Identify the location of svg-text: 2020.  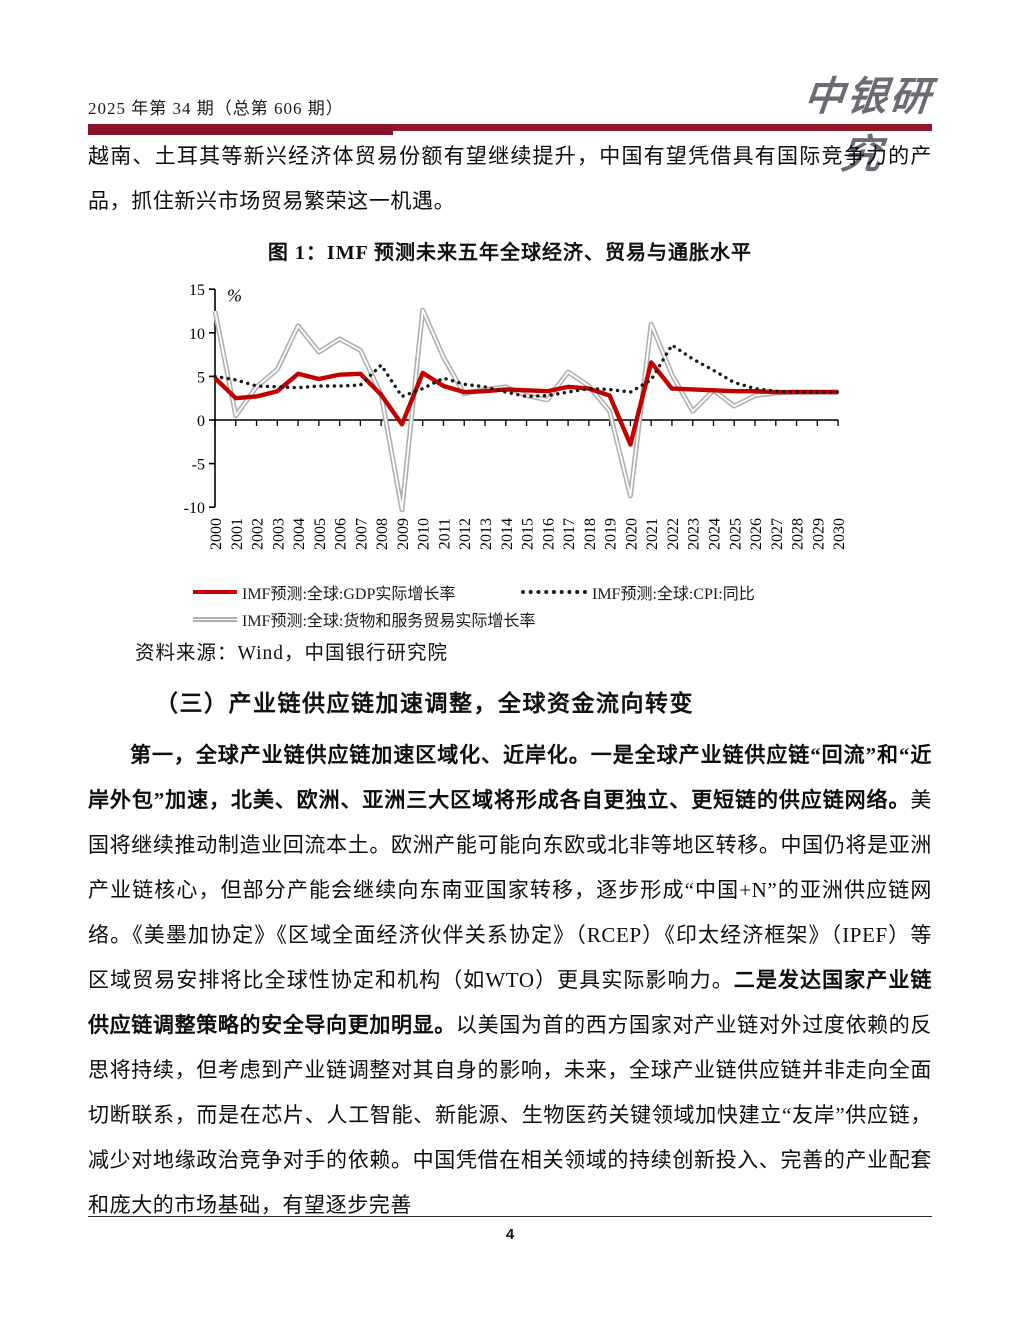
(631, 534).